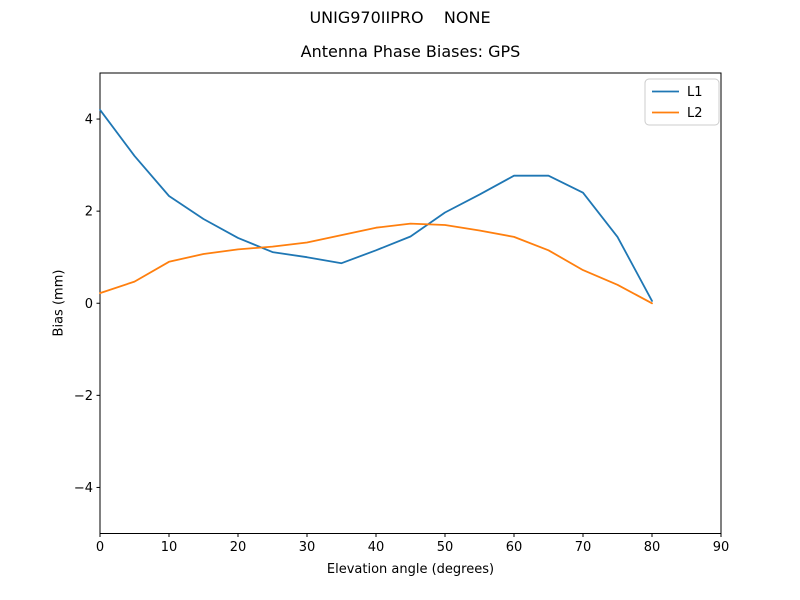  Describe the element at coordinates (89, 304) in the screenshot. I see `y-tick-label: 0` at that location.